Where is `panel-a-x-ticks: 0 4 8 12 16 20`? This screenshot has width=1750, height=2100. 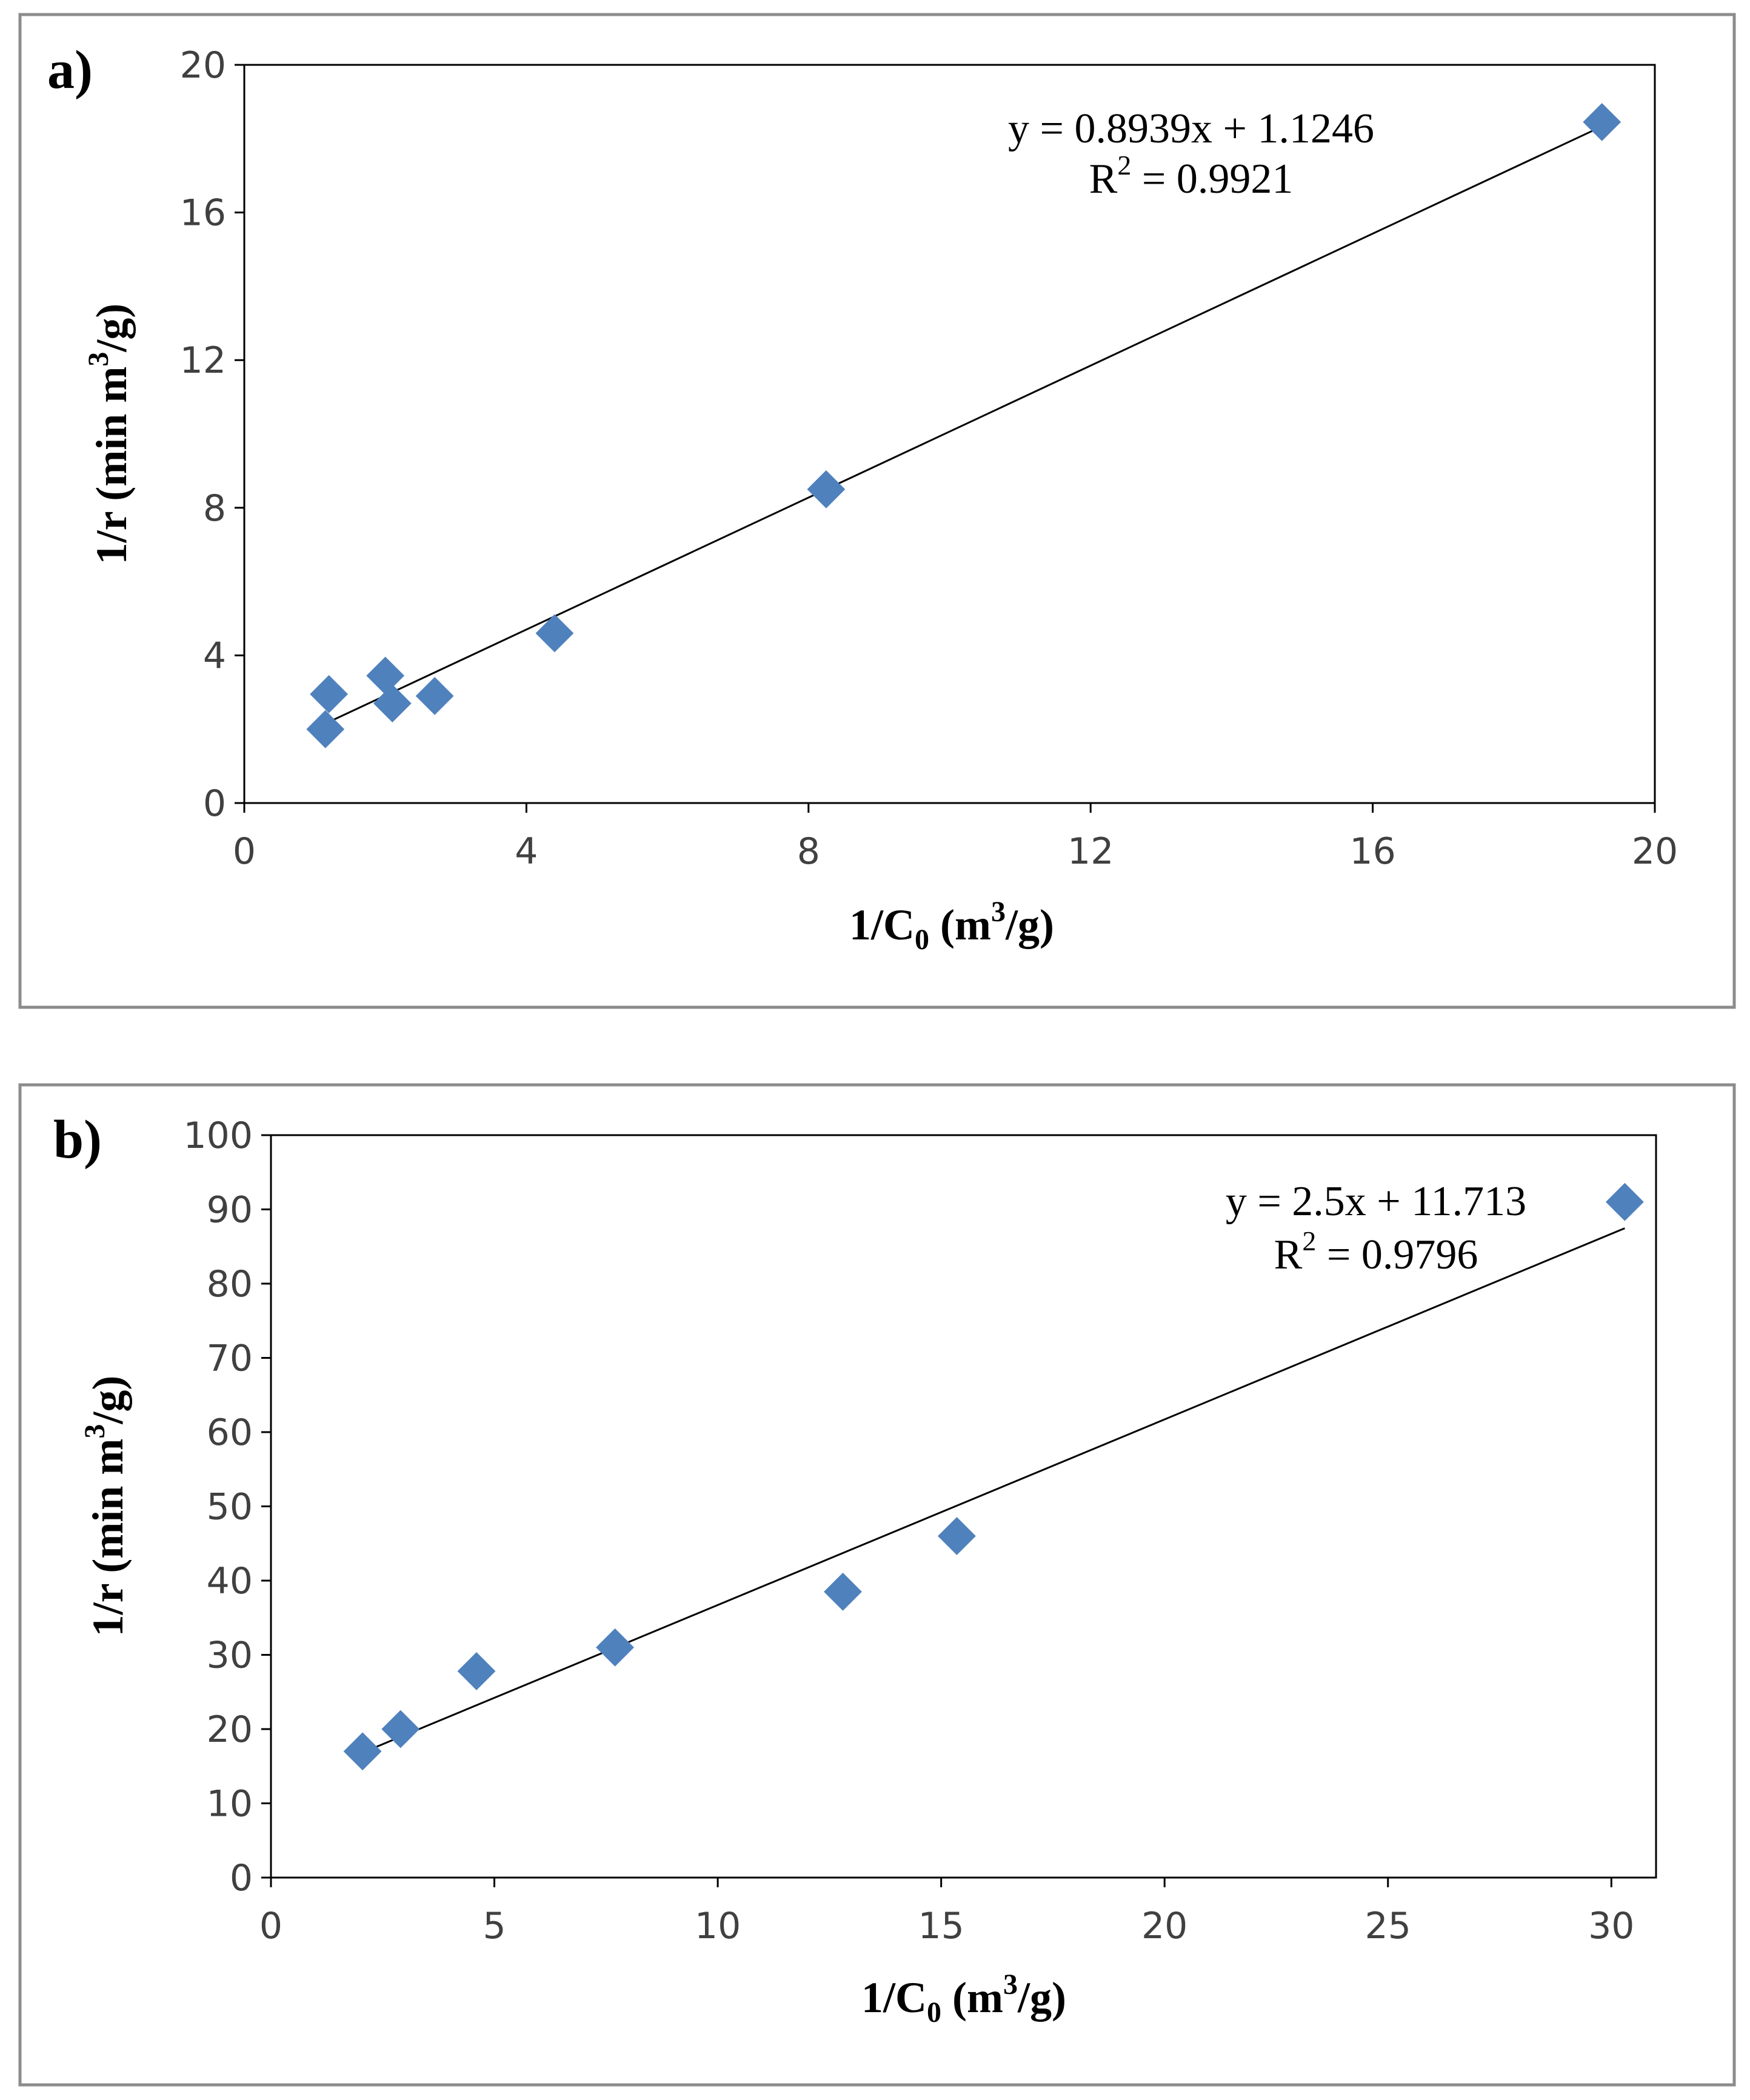
panel-a-x-ticks: 0 4 8 12 16 20 is located at coordinates (955, 838).